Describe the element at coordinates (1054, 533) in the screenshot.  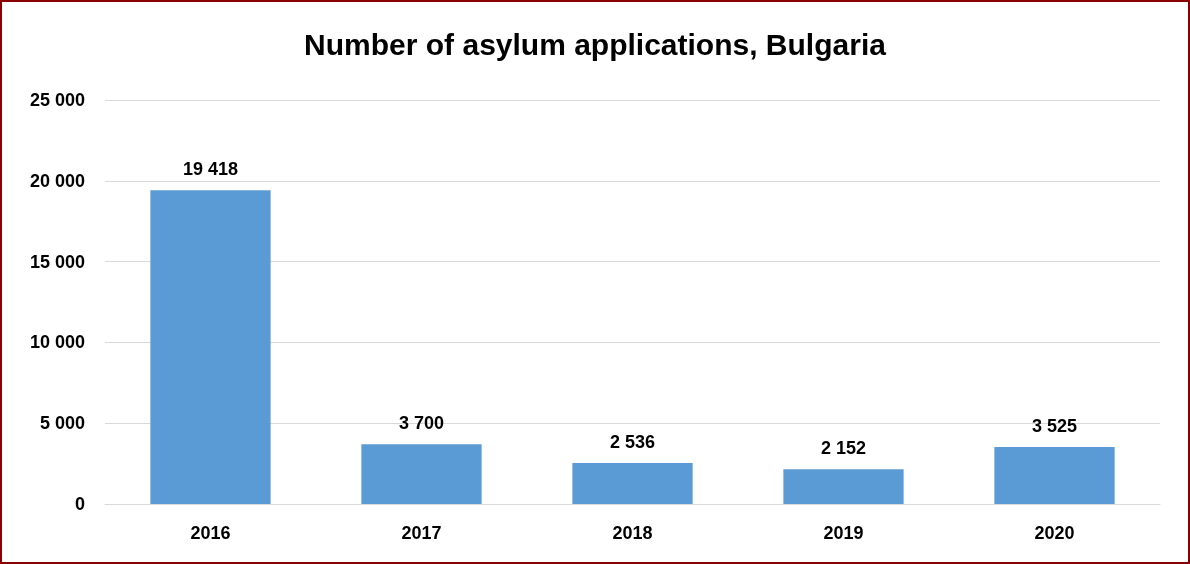
I see `x-tick-label: 2020` at that location.